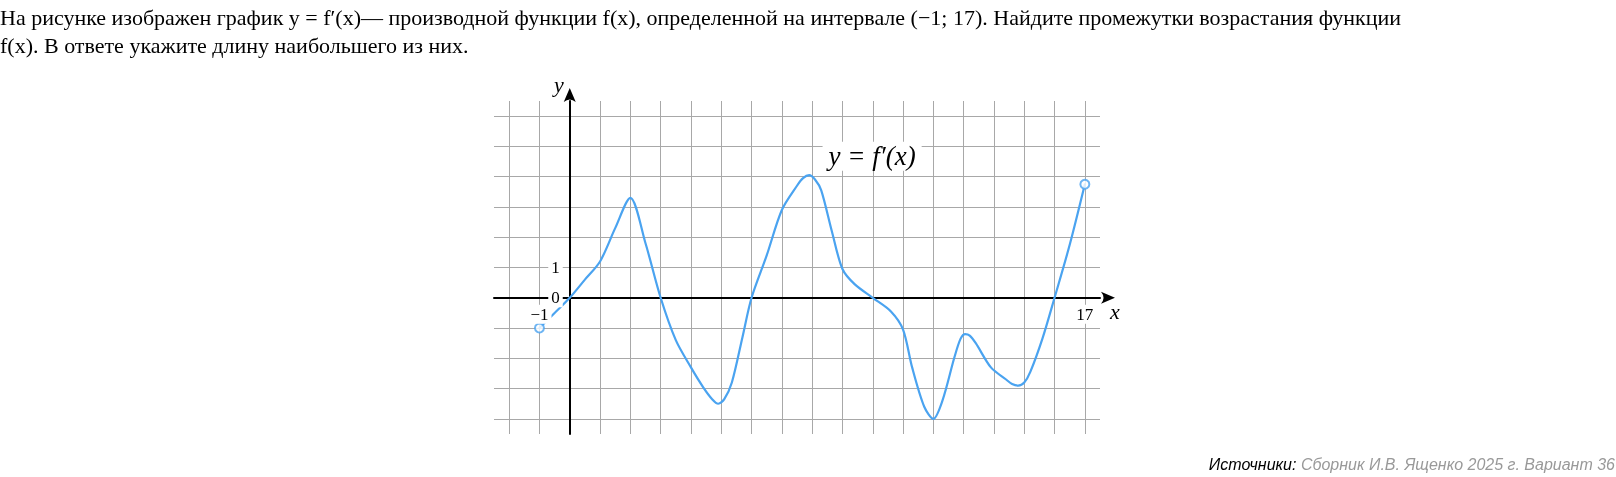  Describe the element at coordinates (557, 84) in the screenshot. I see `y-axis-title: y` at that location.